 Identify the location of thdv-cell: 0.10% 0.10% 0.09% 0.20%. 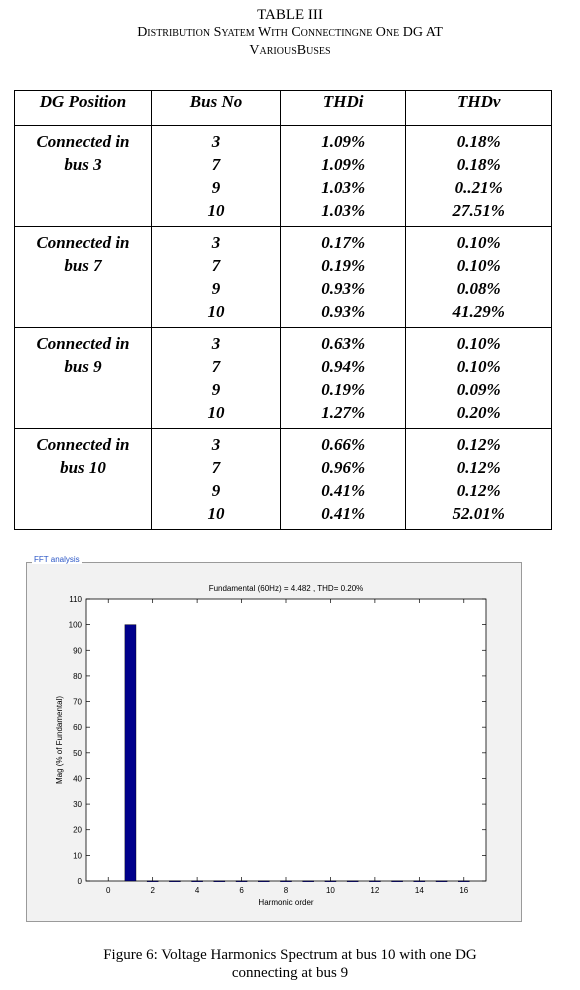
(478, 378).